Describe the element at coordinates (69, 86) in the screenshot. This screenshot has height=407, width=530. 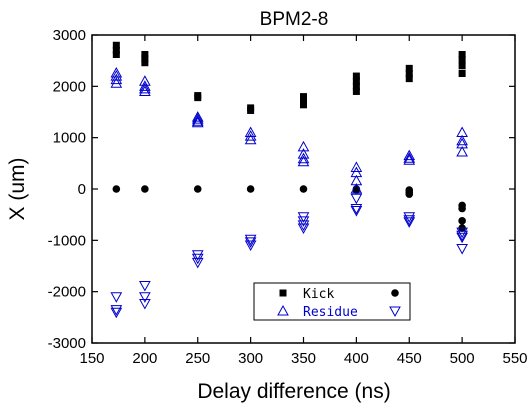
I see `y-tick-label: 2000` at that location.